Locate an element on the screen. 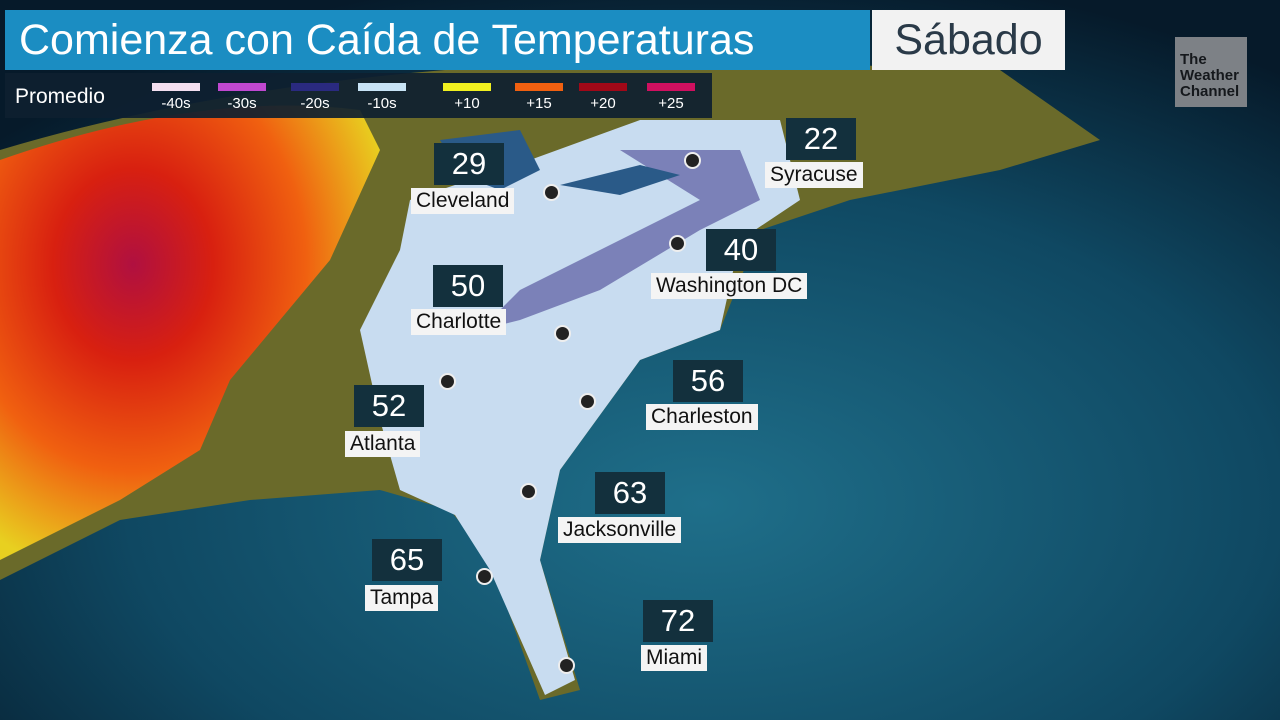  legend-text: -40s is located at coordinates (176, 103).